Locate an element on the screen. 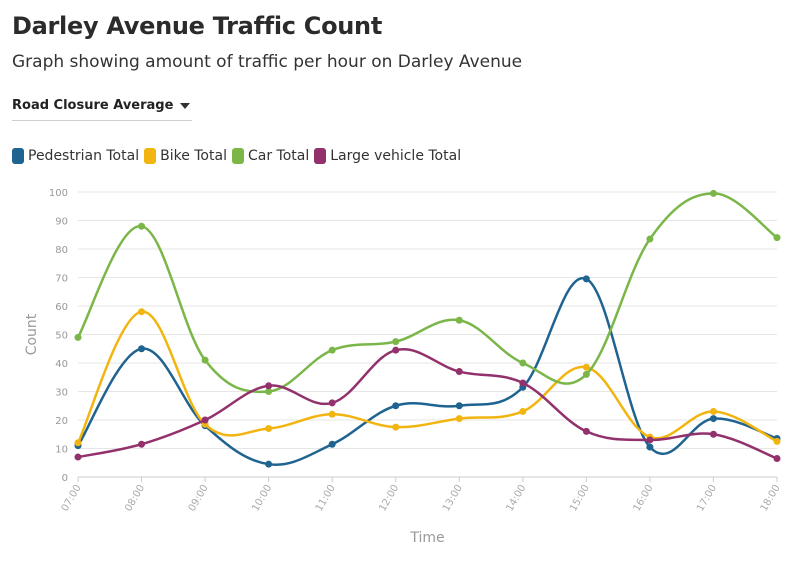  y-tick-label: 30 is located at coordinates (61, 393).